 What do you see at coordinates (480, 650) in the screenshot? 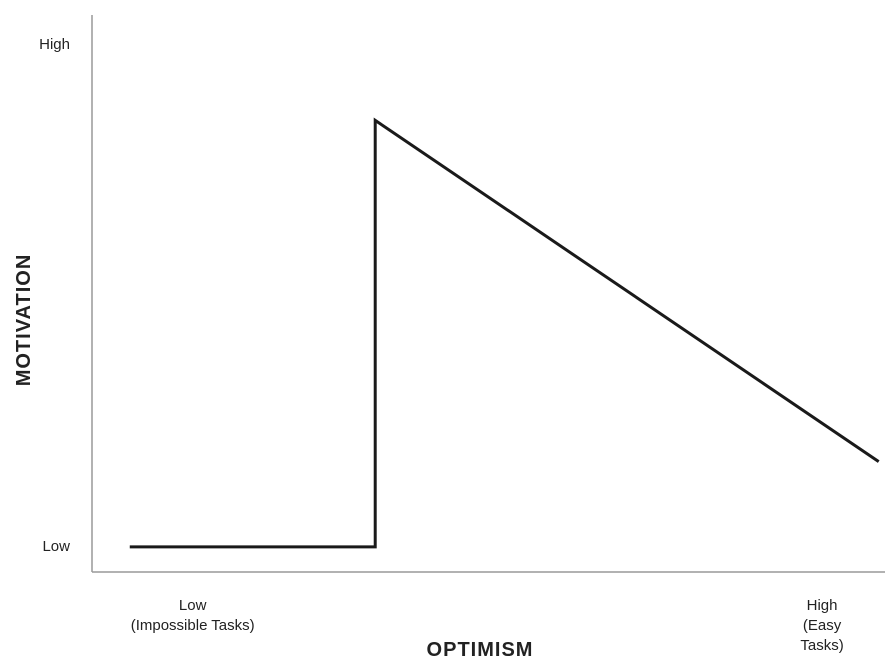
I see `x-axis-label: OPTIMISM` at bounding box center [480, 650].